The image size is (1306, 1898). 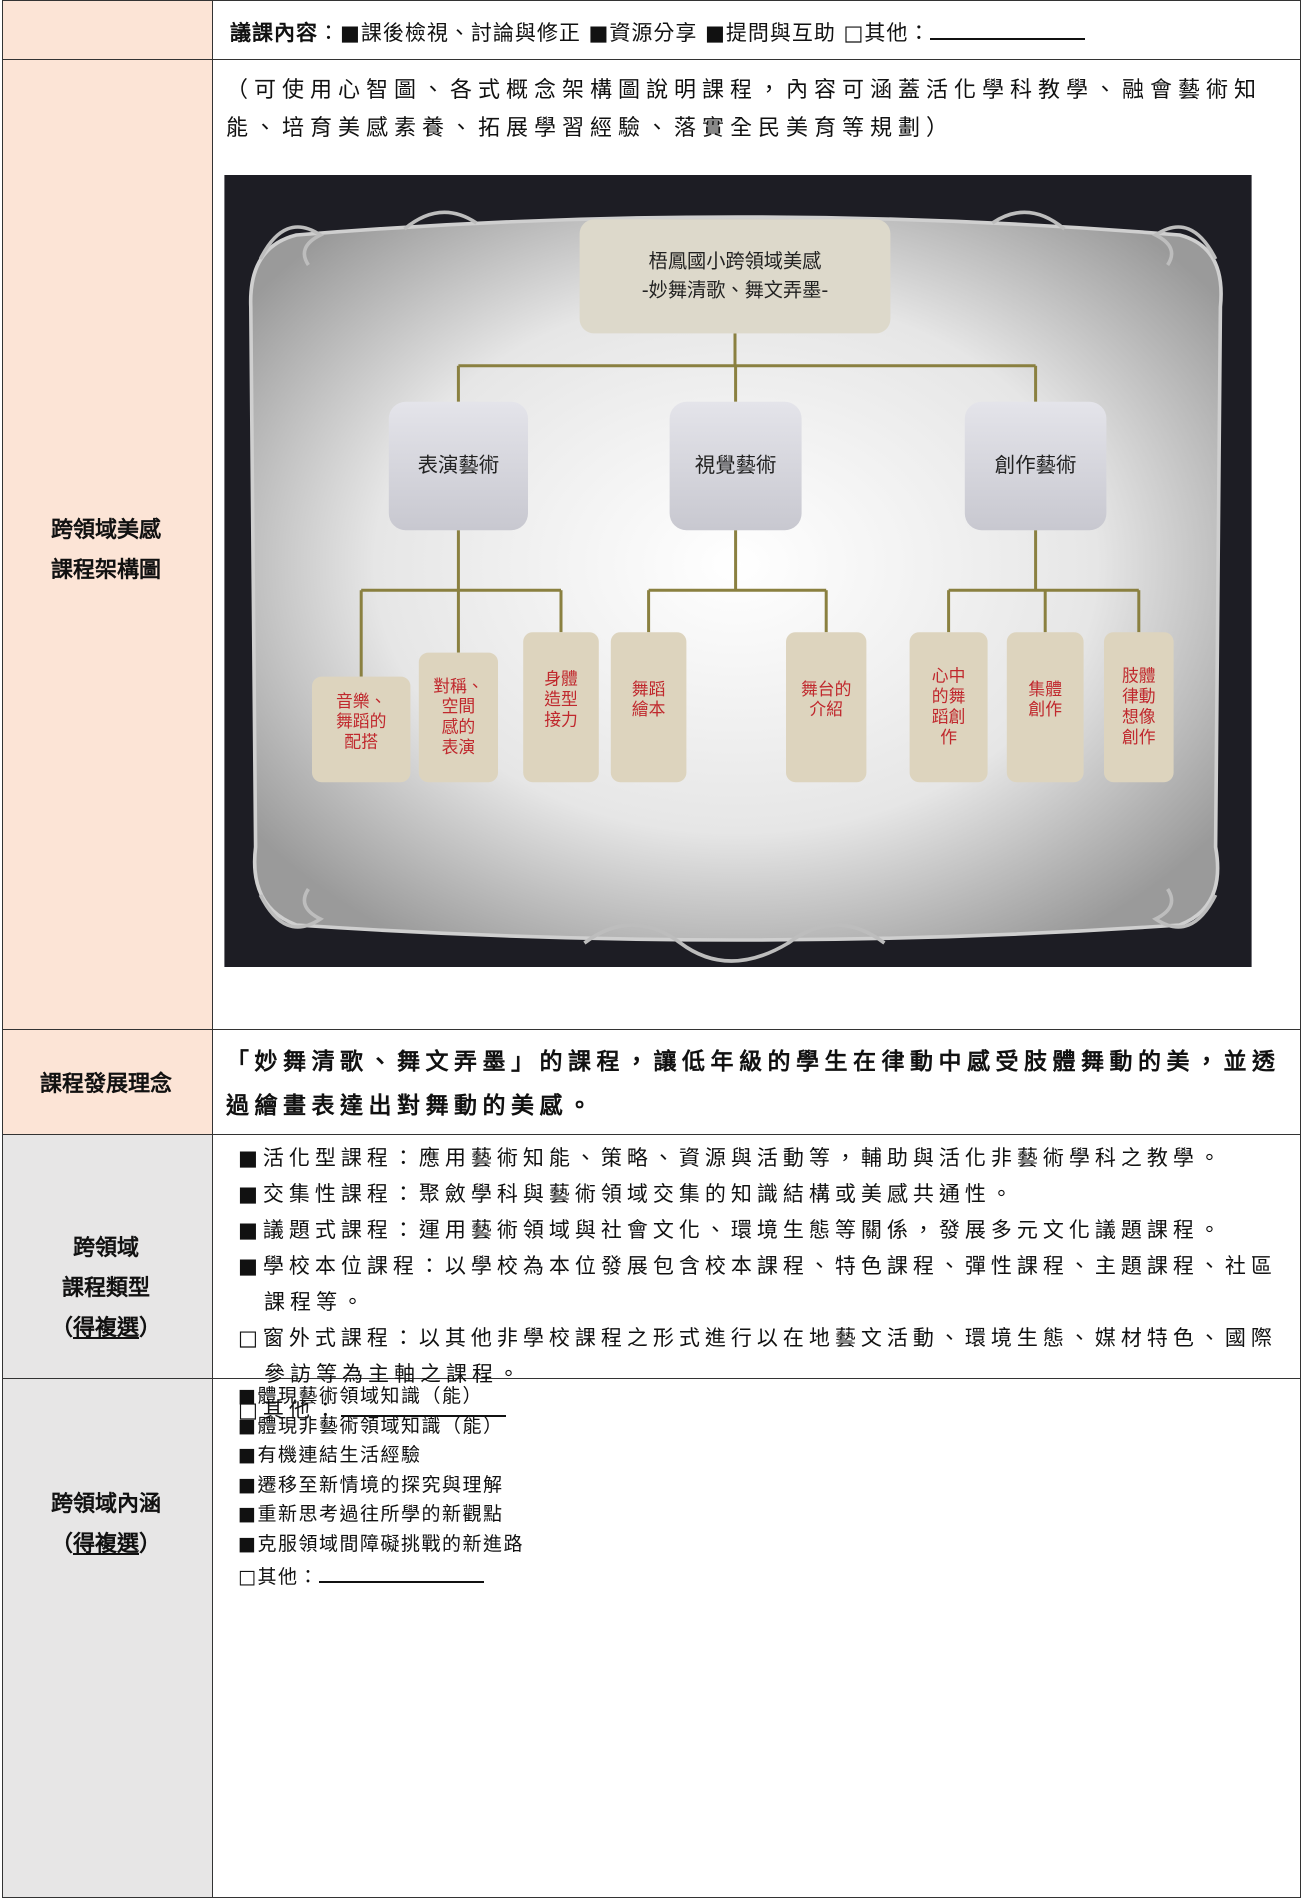 What do you see at coordinates (106, 550) in the screenshot?
I see `framework-label: 跨領域美感課程架構圖` at bounding box center [106, 550].